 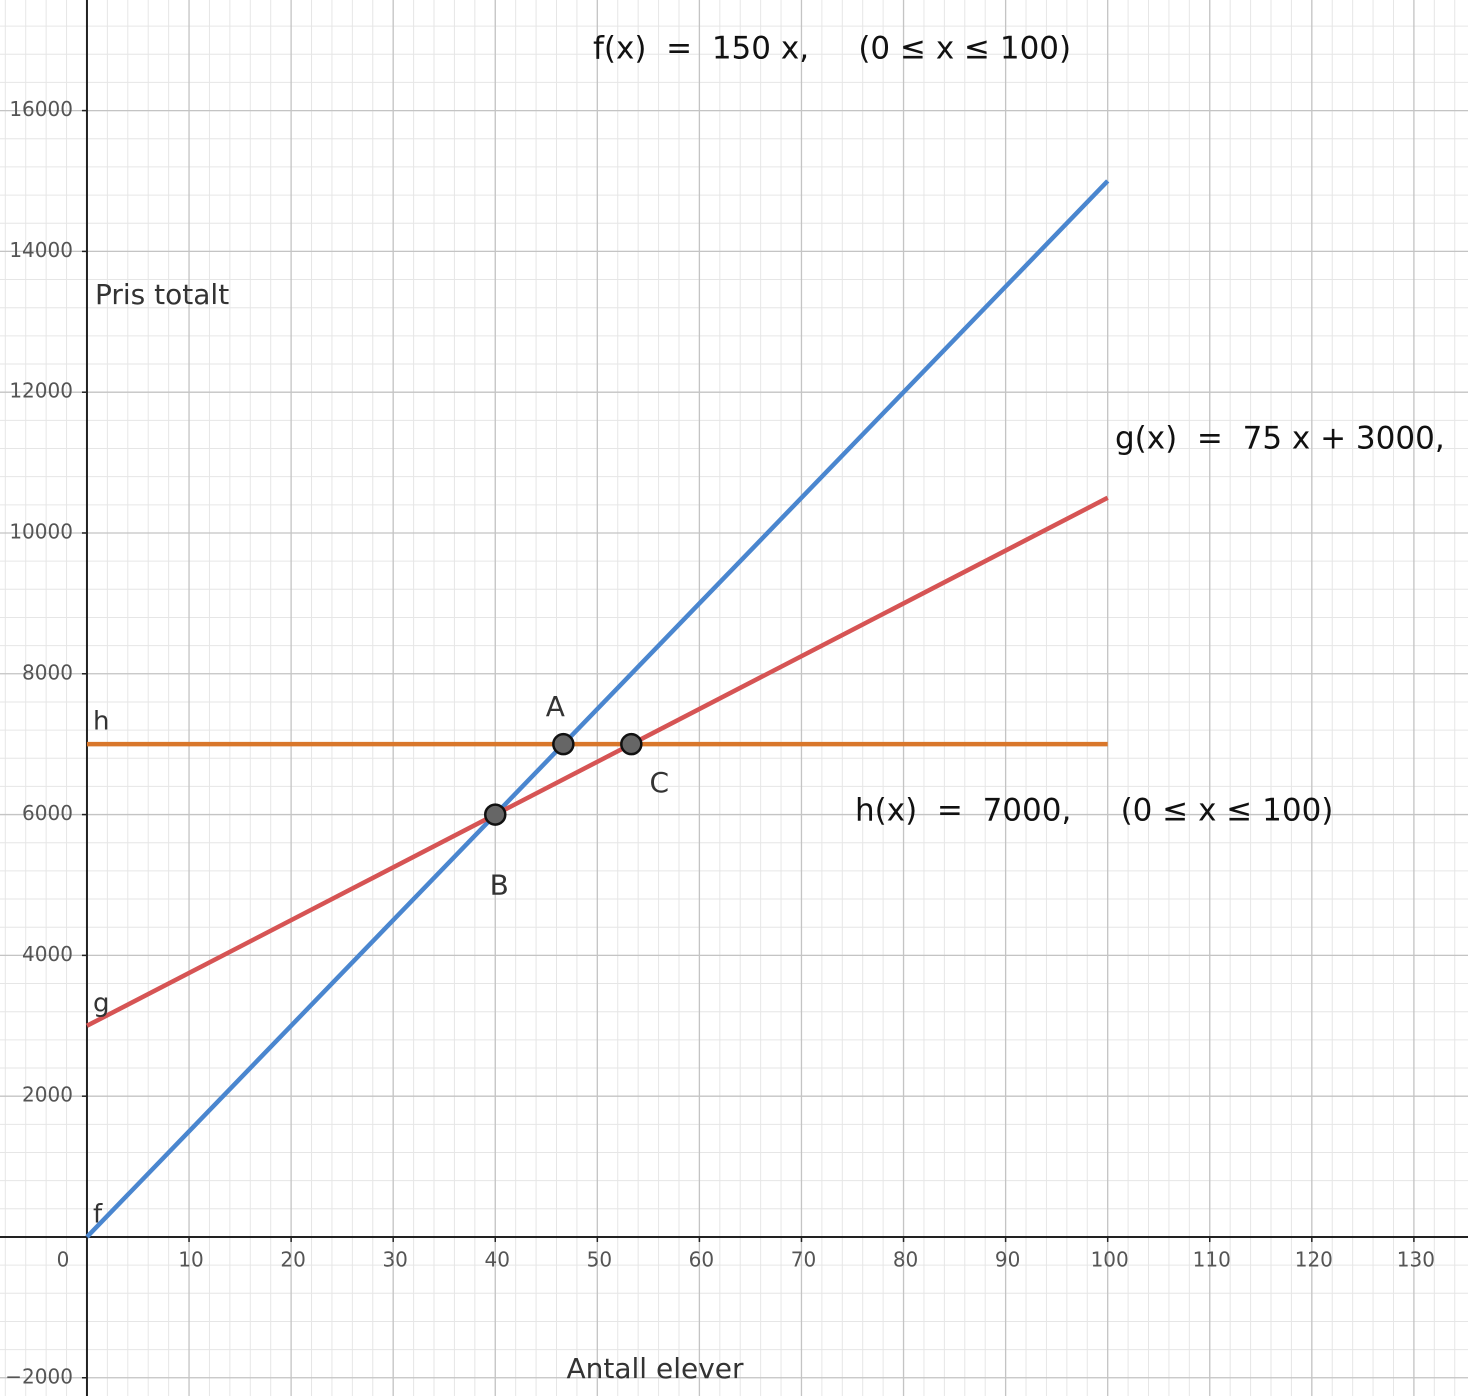 I want to click on x-tick-label: 30, so click(x=394, y=1259).